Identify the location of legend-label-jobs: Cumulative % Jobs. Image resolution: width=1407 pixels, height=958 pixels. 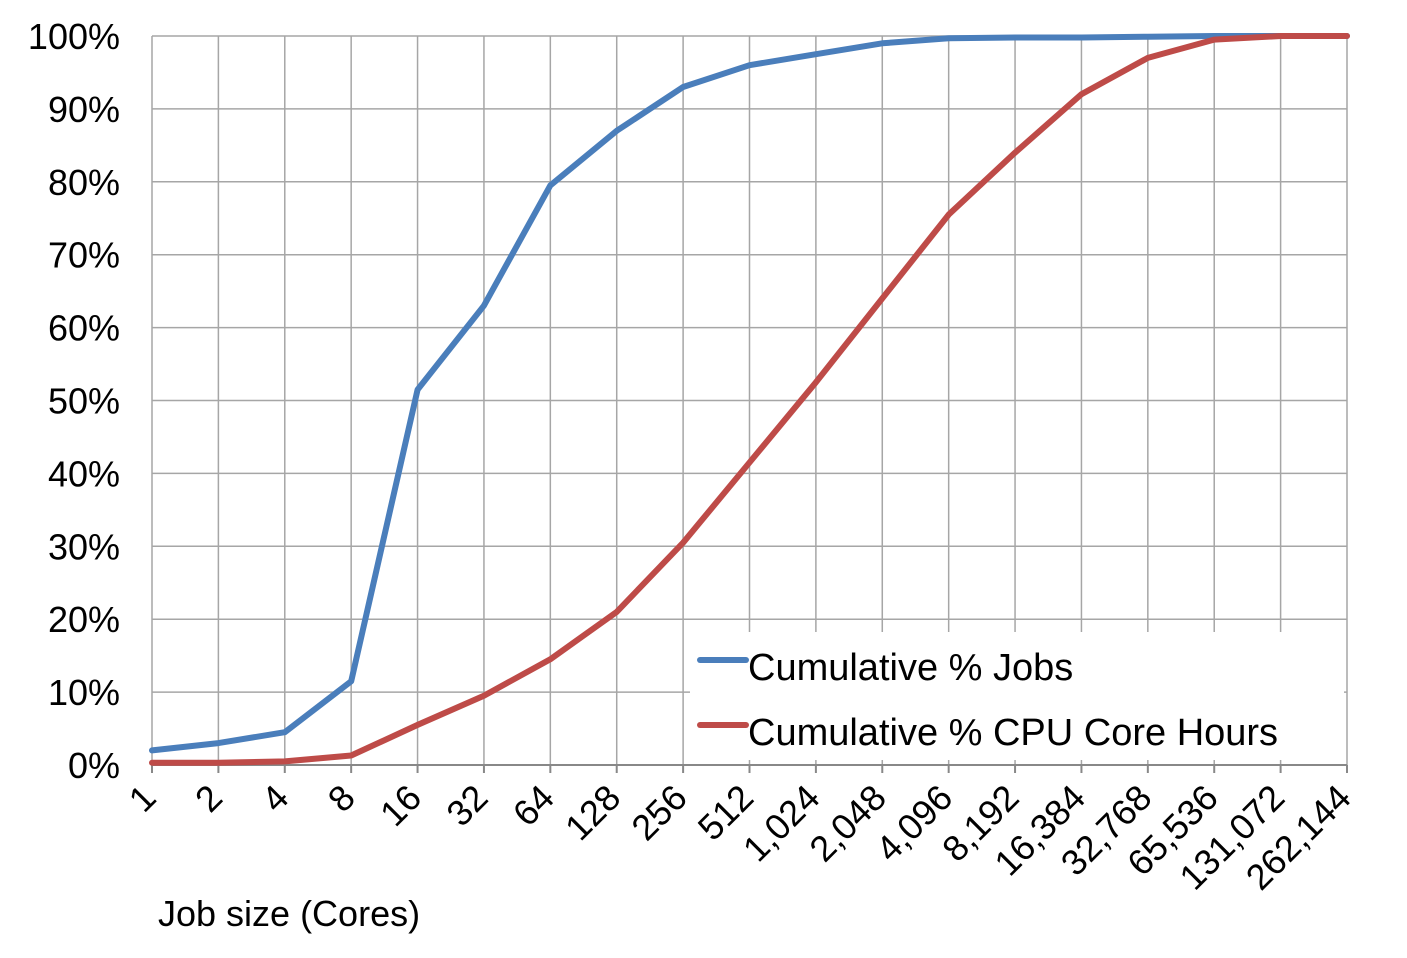
(910, 668).